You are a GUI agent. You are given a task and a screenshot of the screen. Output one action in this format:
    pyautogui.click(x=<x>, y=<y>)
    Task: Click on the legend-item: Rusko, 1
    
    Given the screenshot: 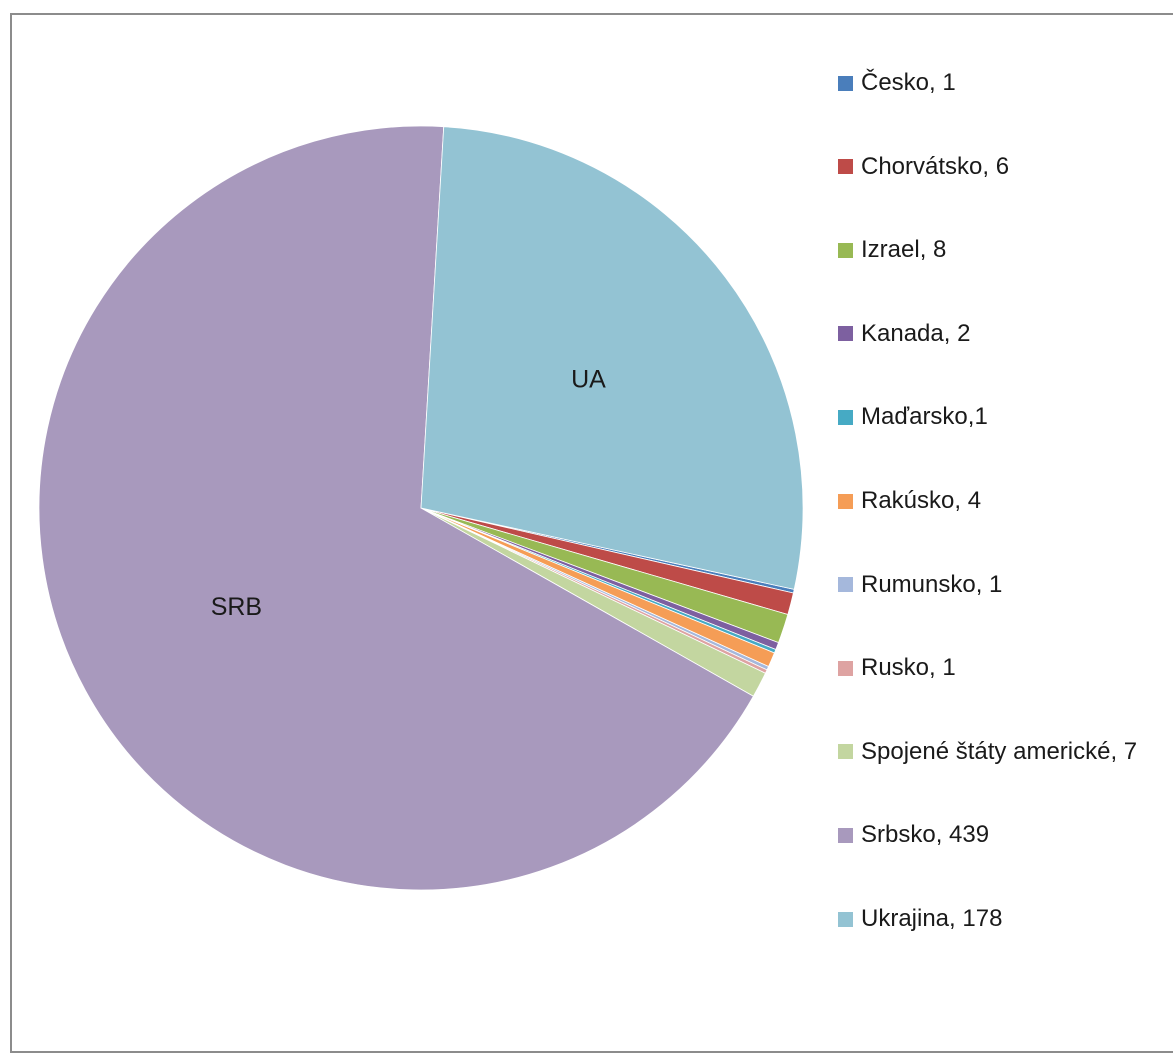 What is the action you would take?
    pyautogui.click(x=897, y=668)
    